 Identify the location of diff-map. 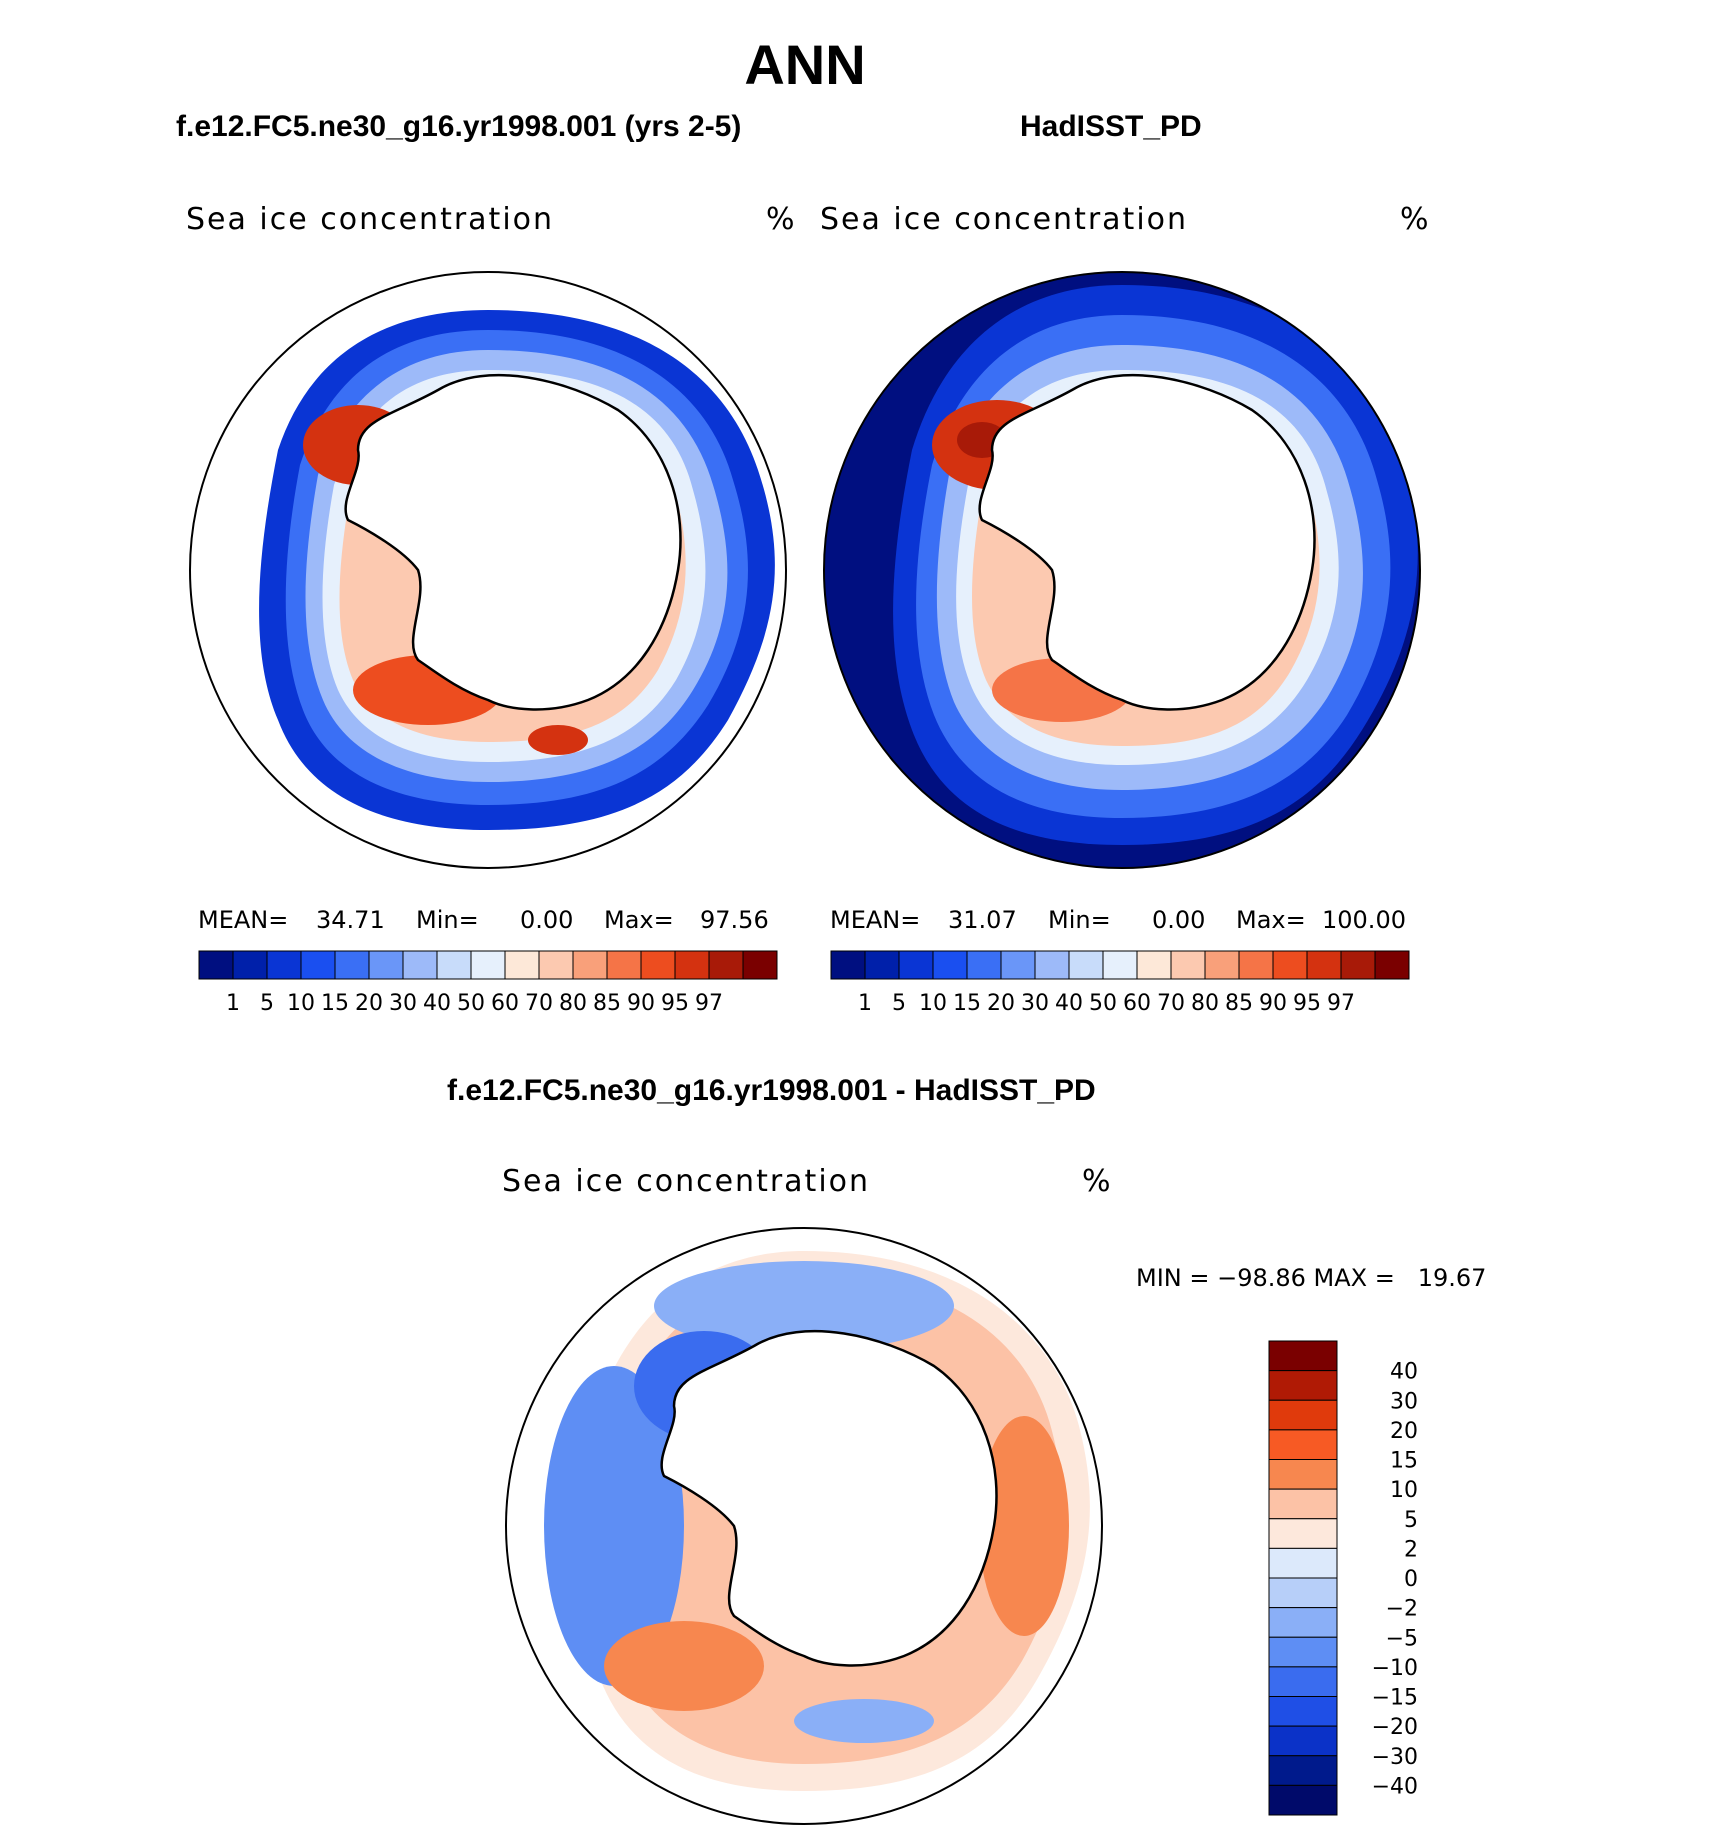
(804, 1526).